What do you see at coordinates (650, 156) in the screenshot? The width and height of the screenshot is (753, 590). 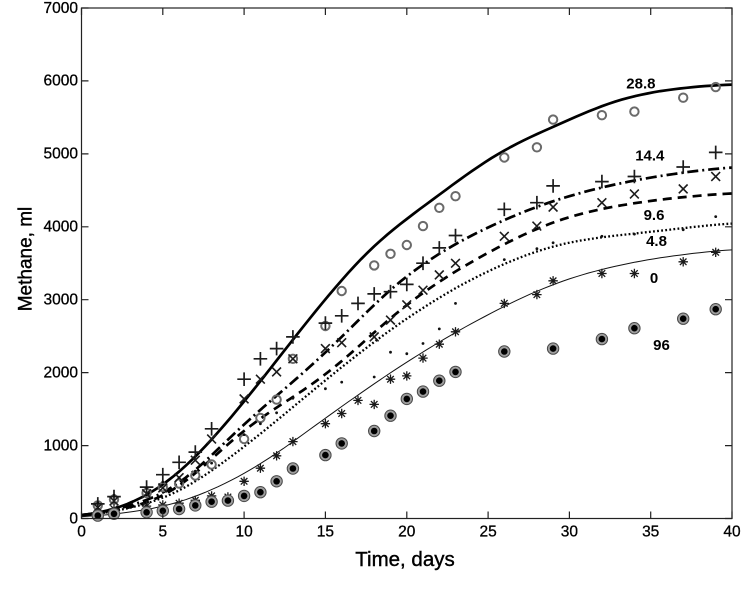 I see `svg-text: 14.4` at bounding box center [650, 156].